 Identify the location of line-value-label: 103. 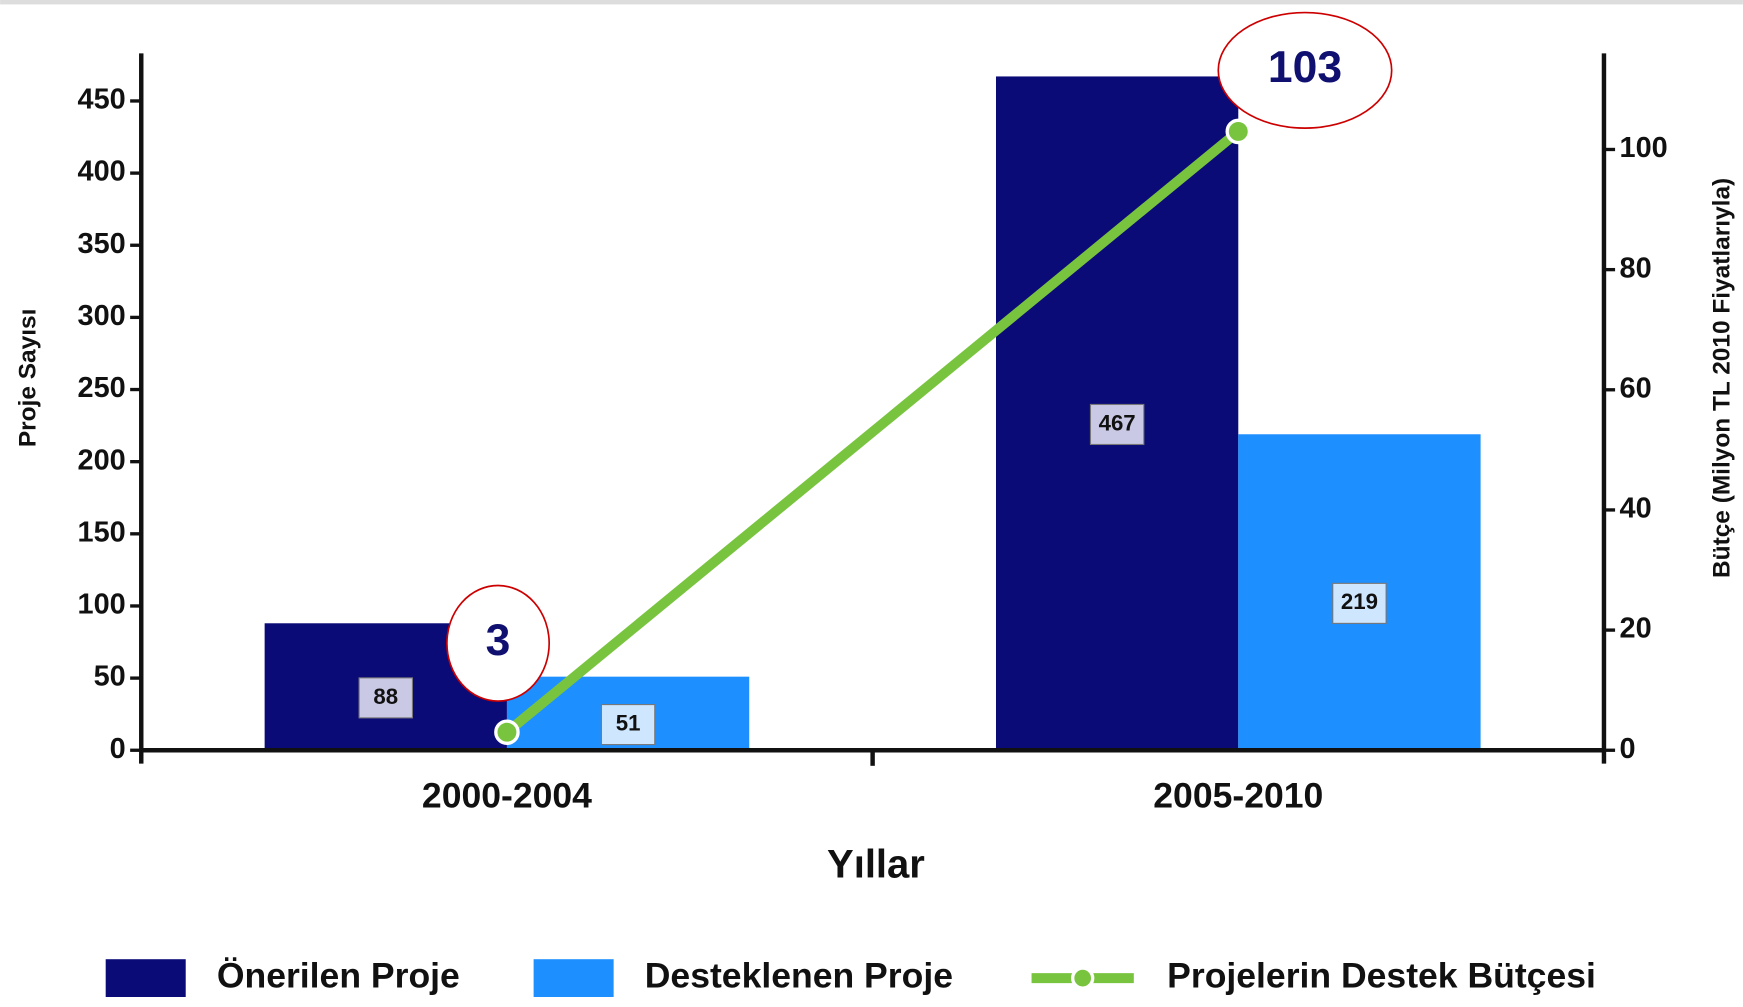
(1305, 67).